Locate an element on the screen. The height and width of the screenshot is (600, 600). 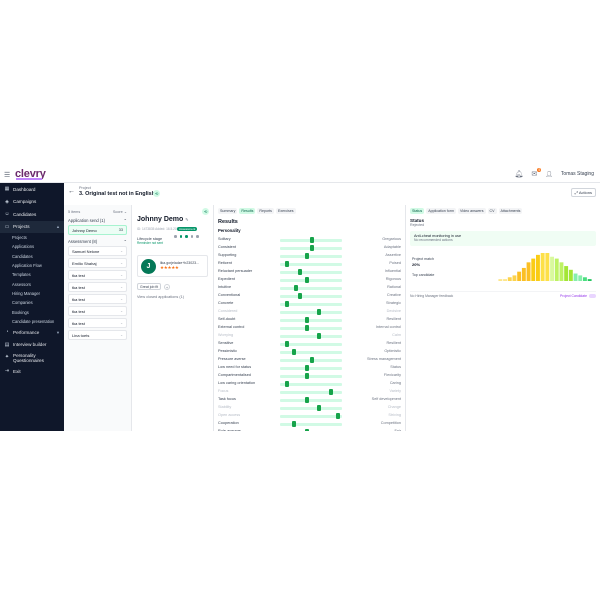
sidebar-item-performance: ◔ Performance ▼ is located at coordinates (32, 332).